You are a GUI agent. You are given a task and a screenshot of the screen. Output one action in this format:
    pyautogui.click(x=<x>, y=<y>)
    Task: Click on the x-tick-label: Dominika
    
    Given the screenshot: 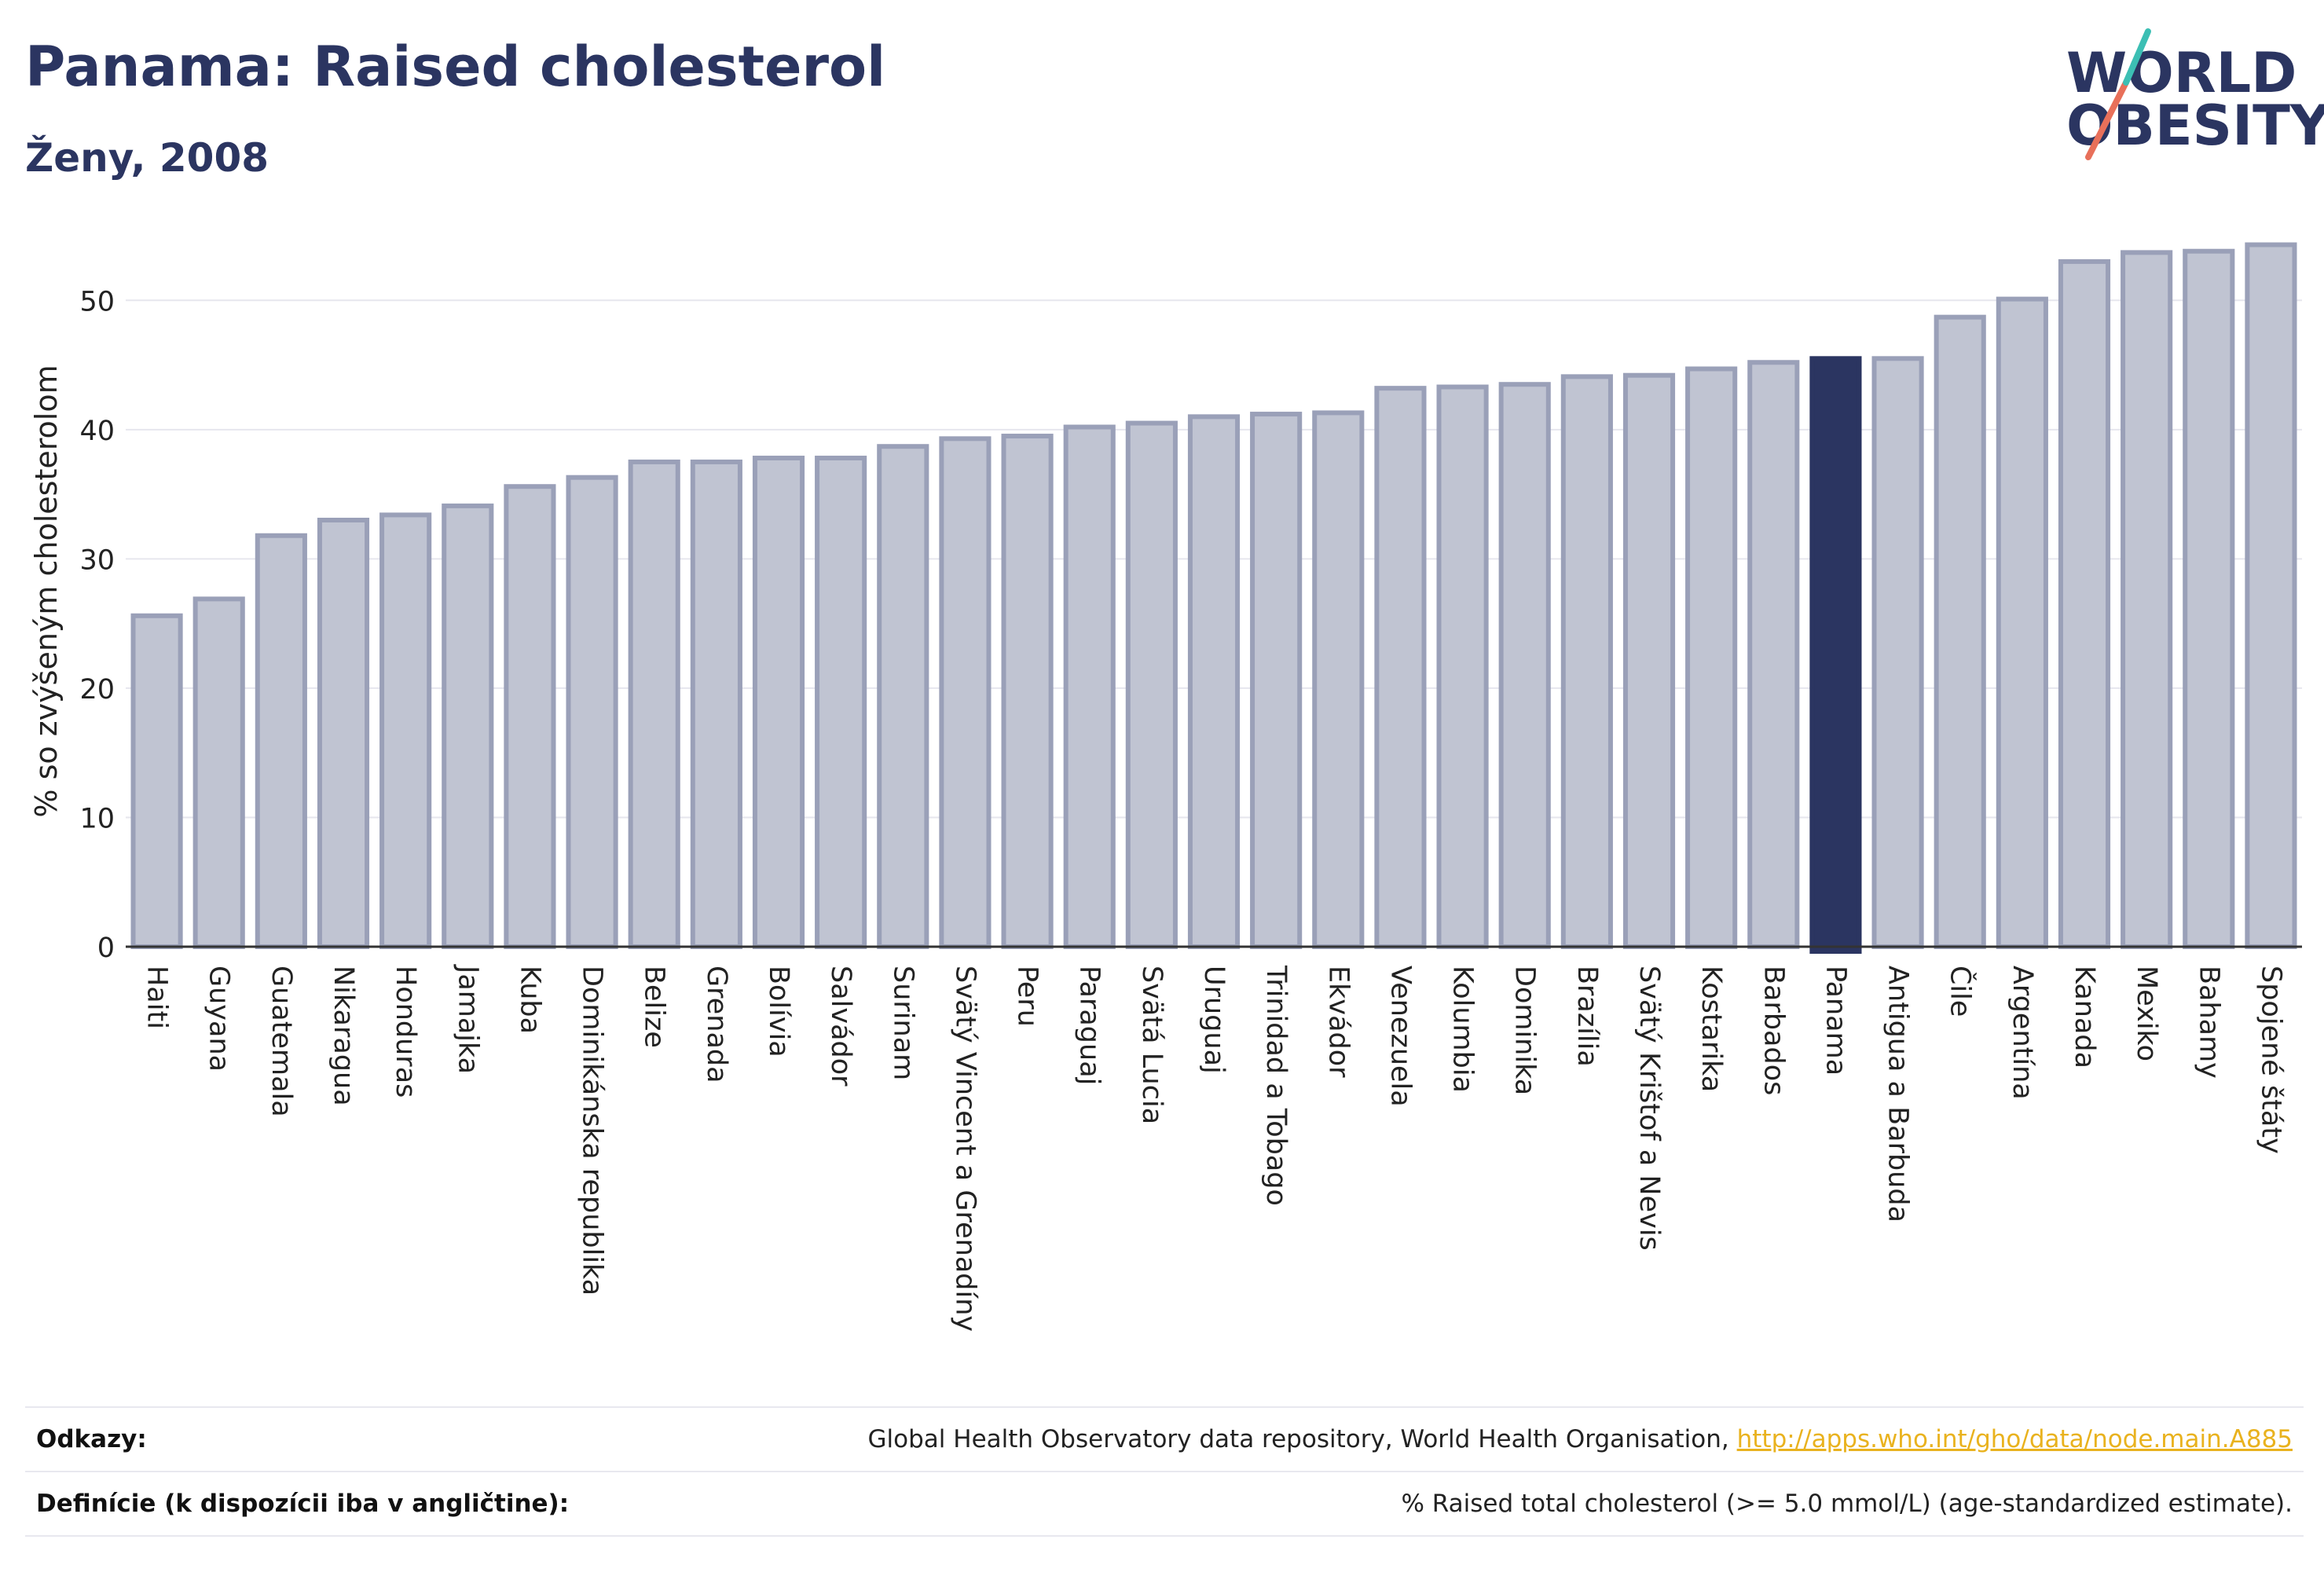 What is the action you would take?
    pyautogui.click(x=1525, y=1030)
    